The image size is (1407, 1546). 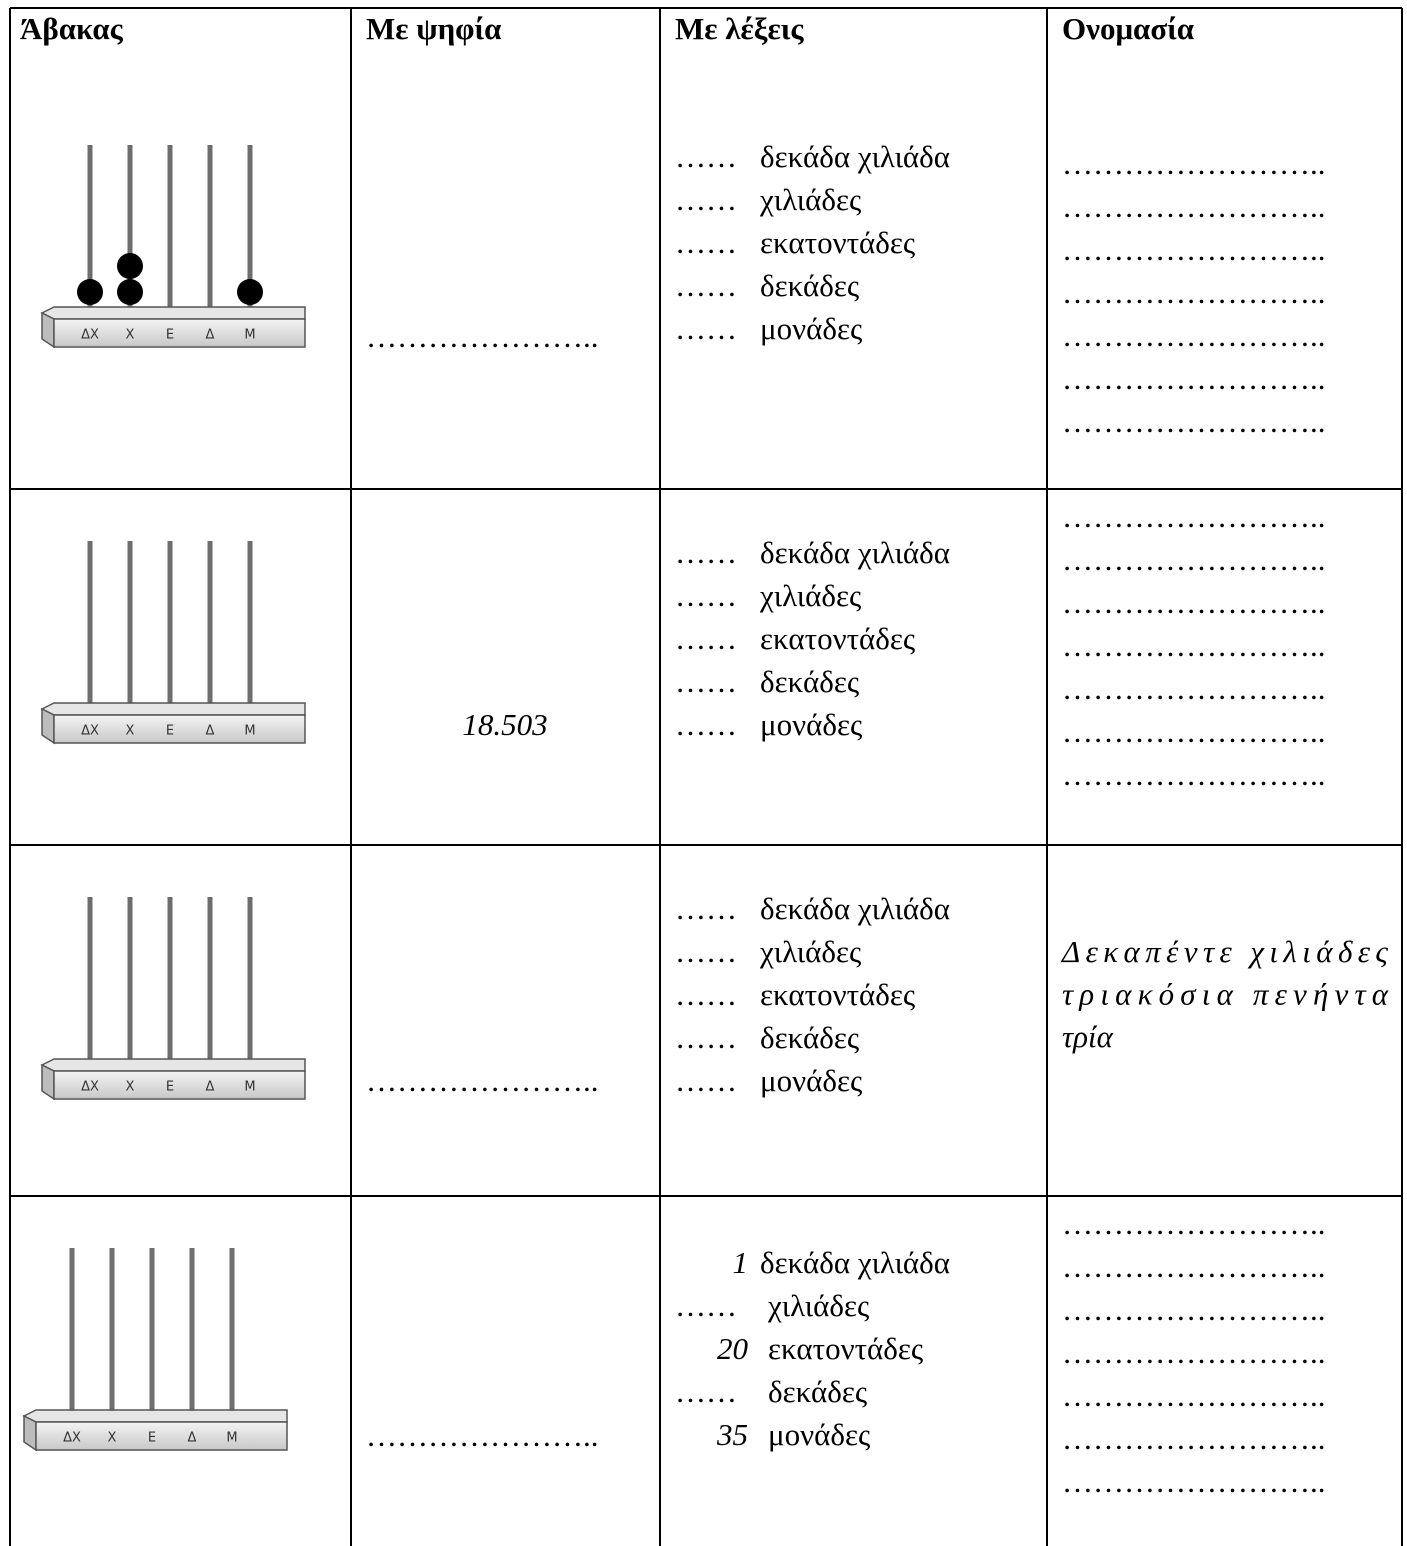 What do you see at coordinates (739, 28) in the screenshot?
I see `column-header: Με λέξεις` at bounding box center [739, 28].